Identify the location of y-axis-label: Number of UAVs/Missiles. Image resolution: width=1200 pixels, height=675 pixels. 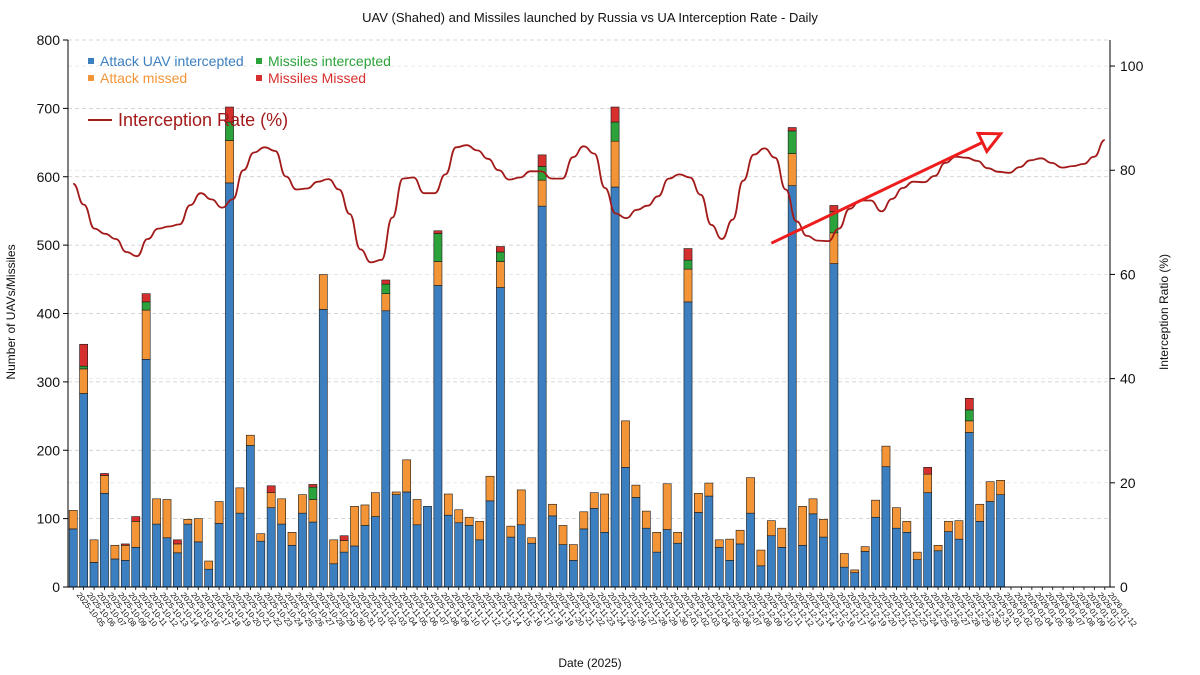
(11, 311).